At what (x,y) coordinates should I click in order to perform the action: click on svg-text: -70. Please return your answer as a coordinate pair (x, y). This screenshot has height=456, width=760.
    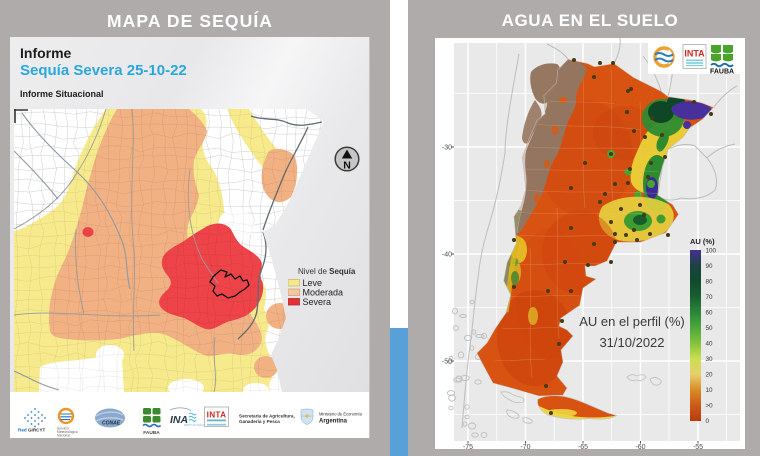
    Looking at the image, I should click on (525, 446).